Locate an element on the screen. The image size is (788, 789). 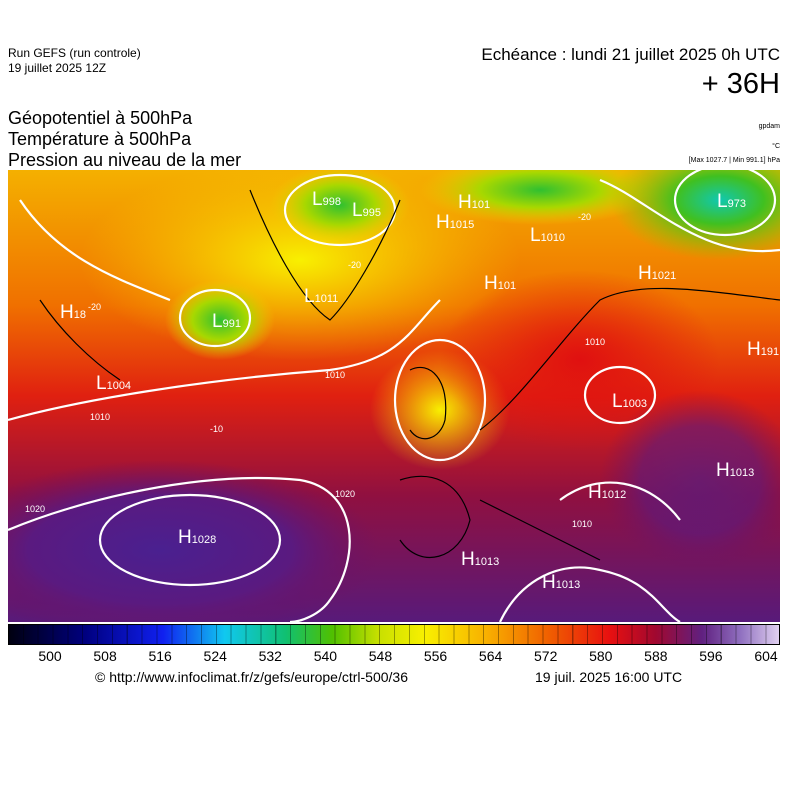
colorbar-cells is located at coordinates (394, 634).